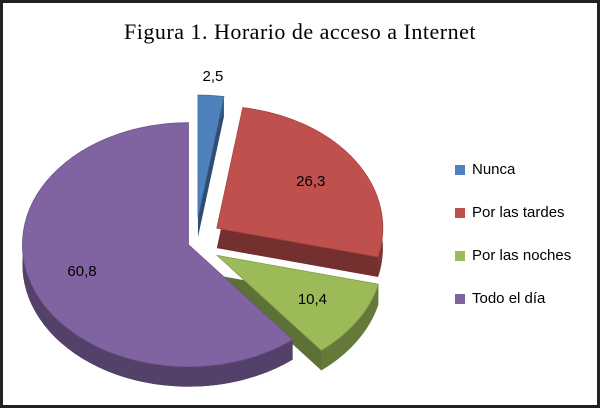 This screenshot has height=408, width=600. Describe the element at coordinates (509, 298) in the screenshot. I see `legend-label: Todo el día` at that location.